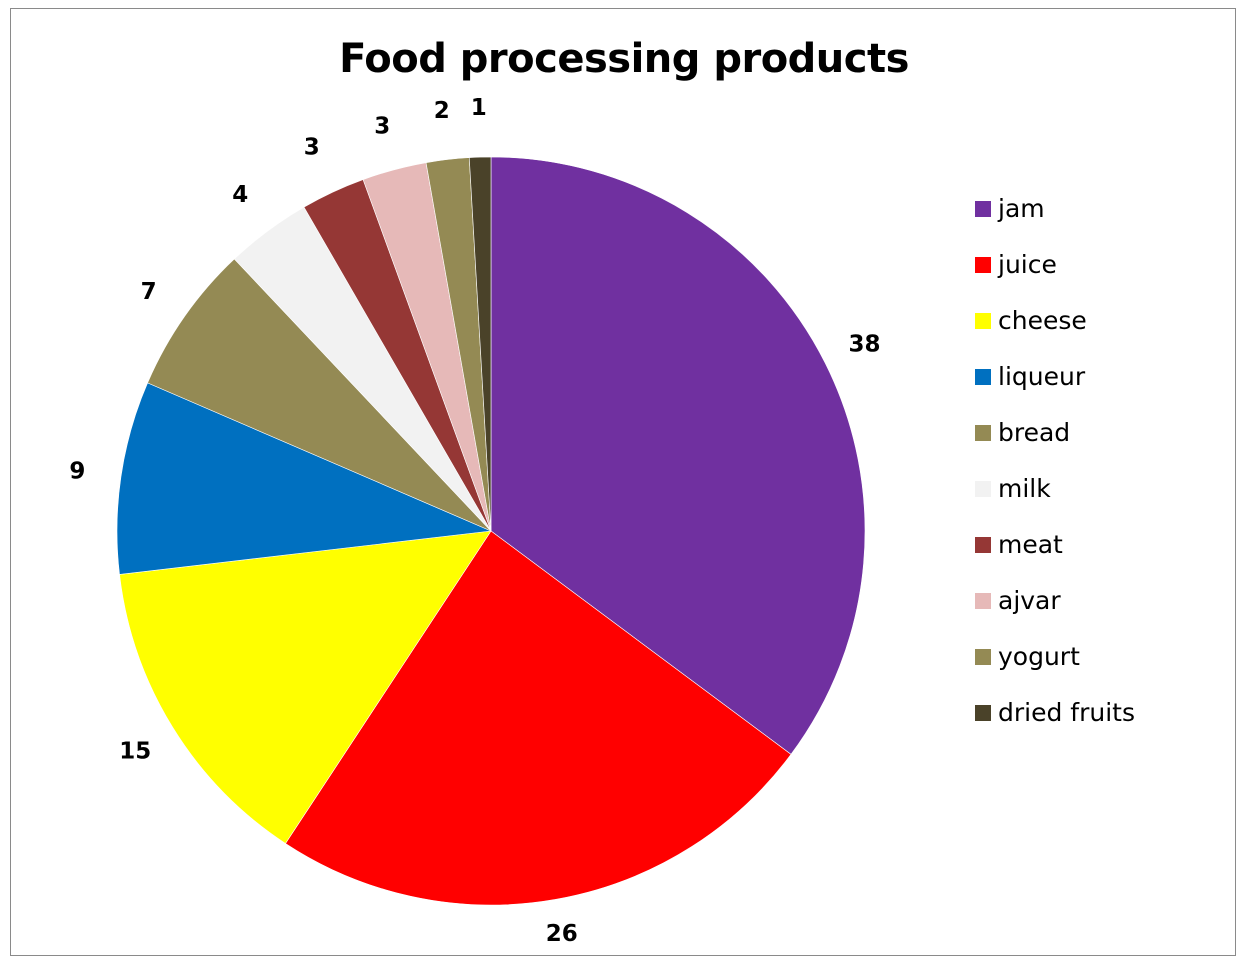 The width and height of the screenshot is (1248, 966). I want to click on data-label-yogurt: 2, so click(442, 111).